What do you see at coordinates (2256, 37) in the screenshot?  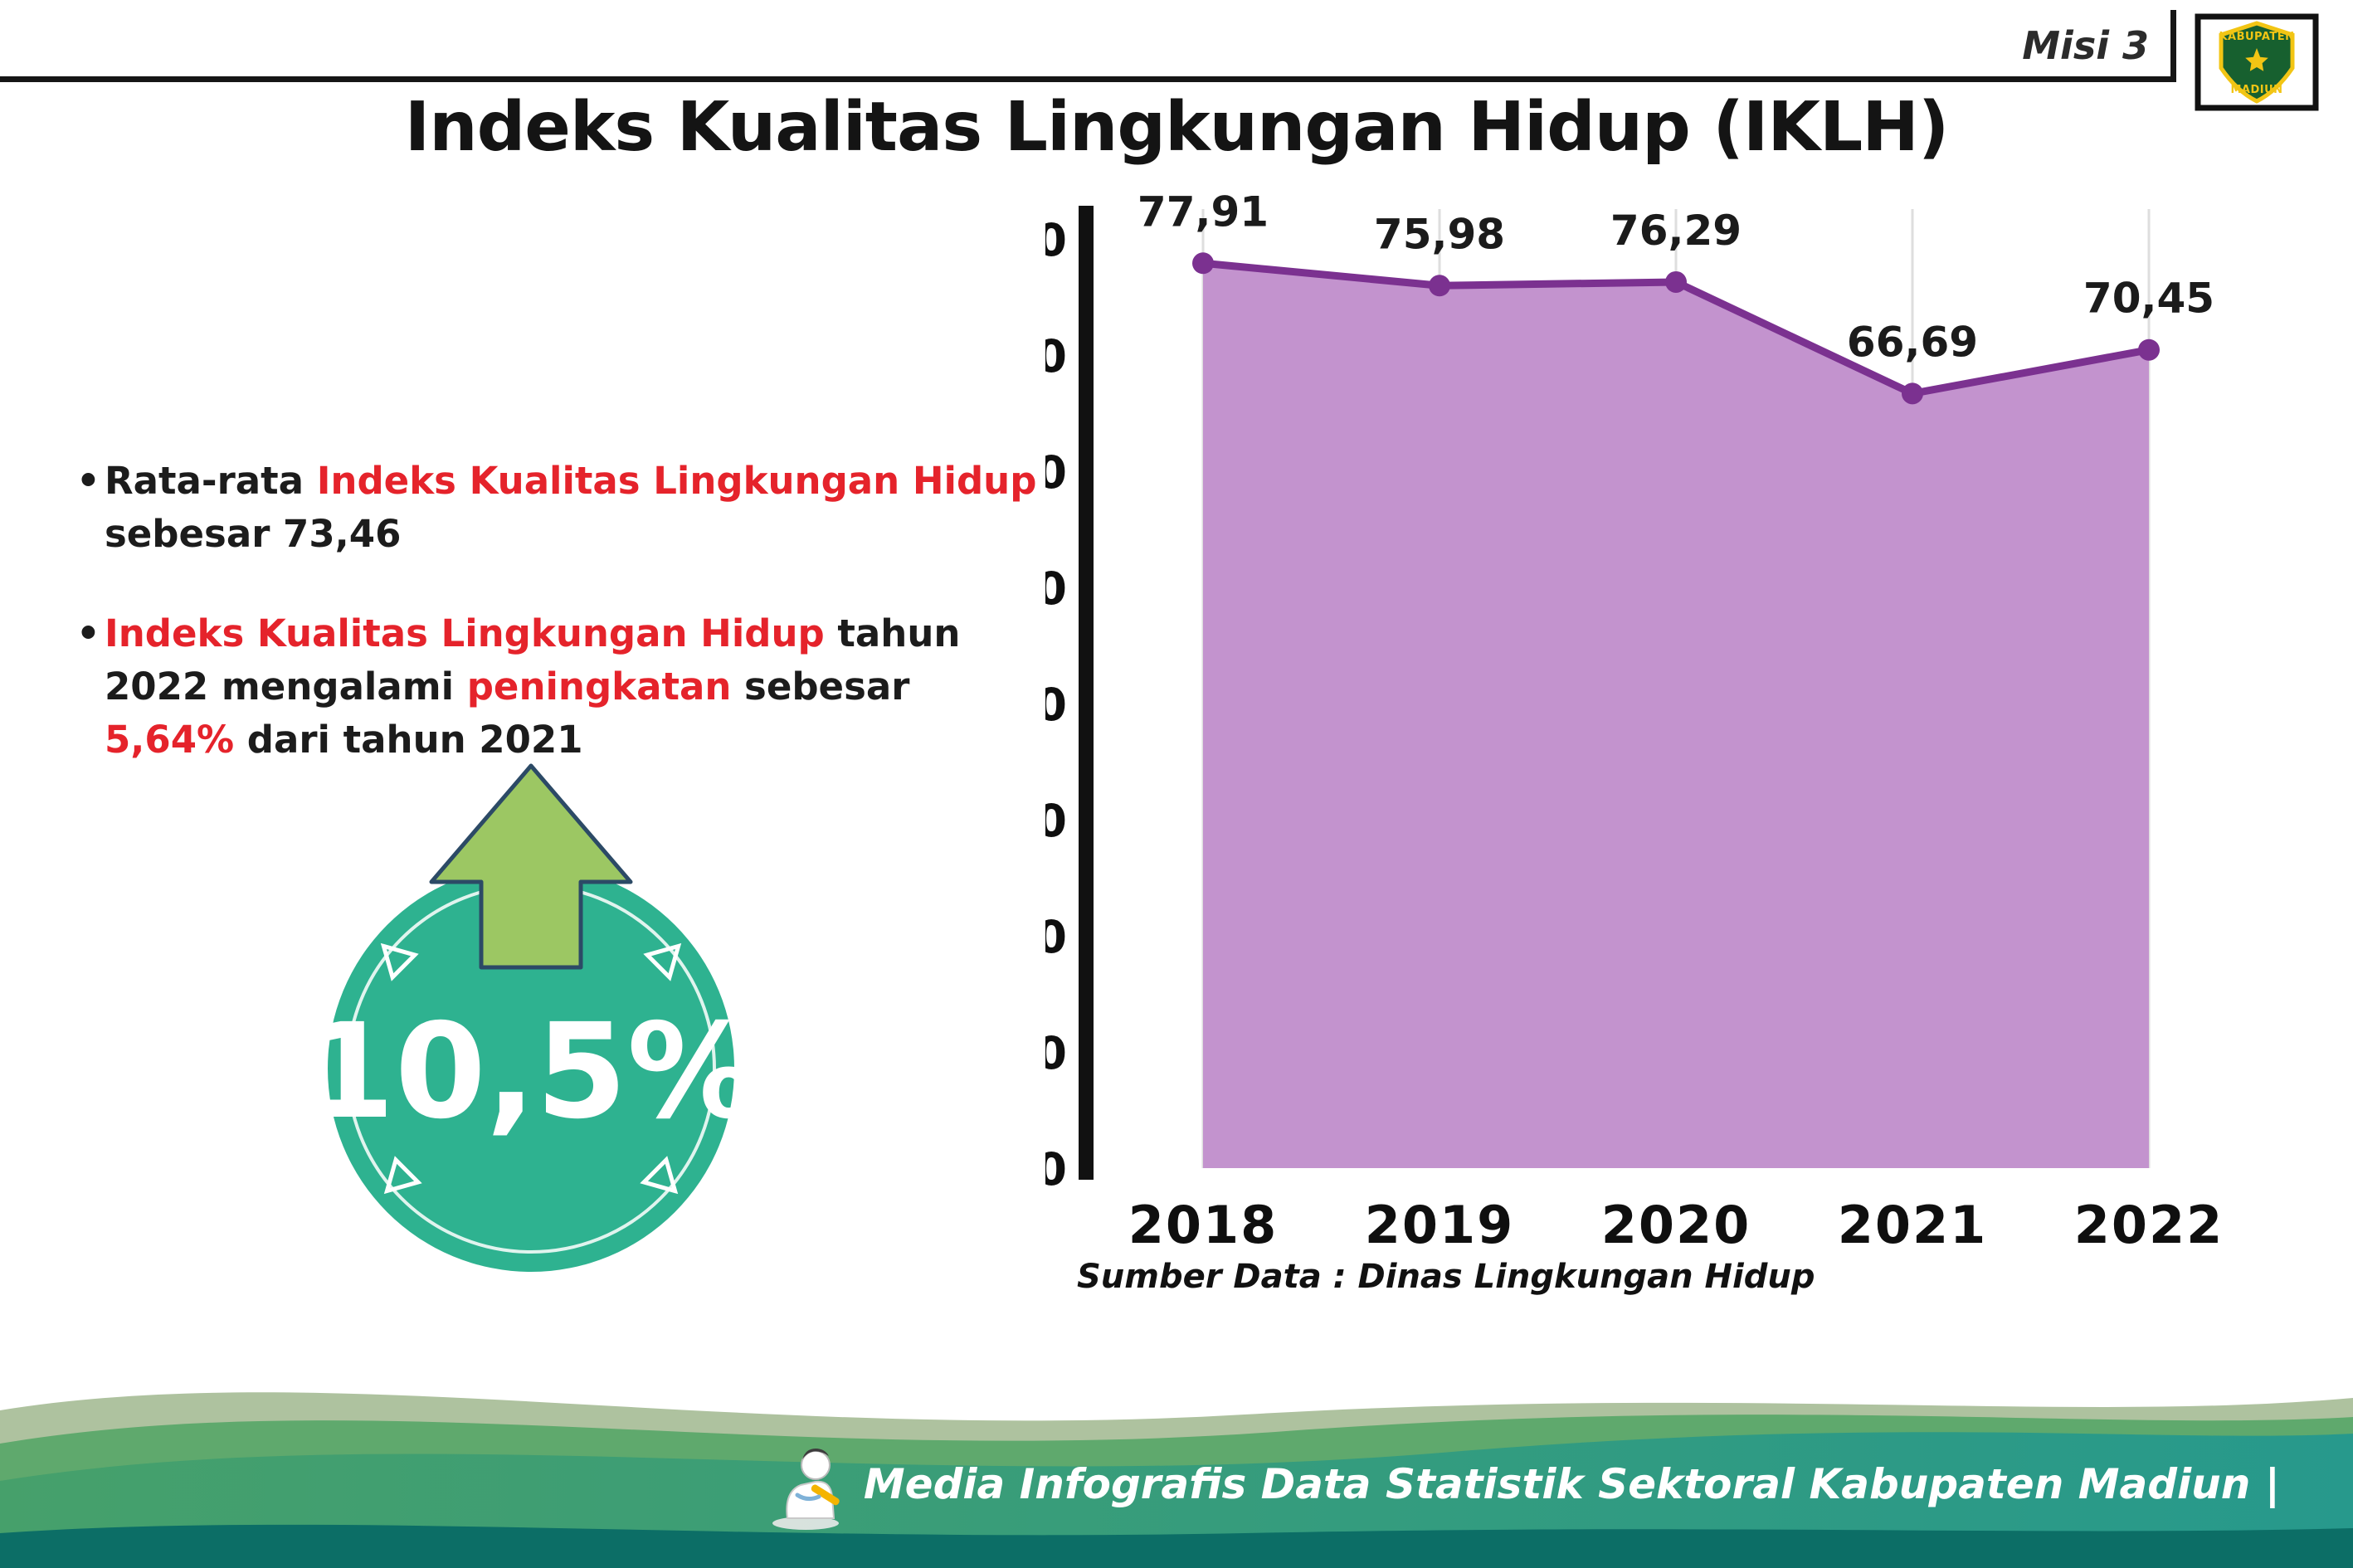 I see `logo-text-top: KABUPATEN` at bounding box center [2256, 37].